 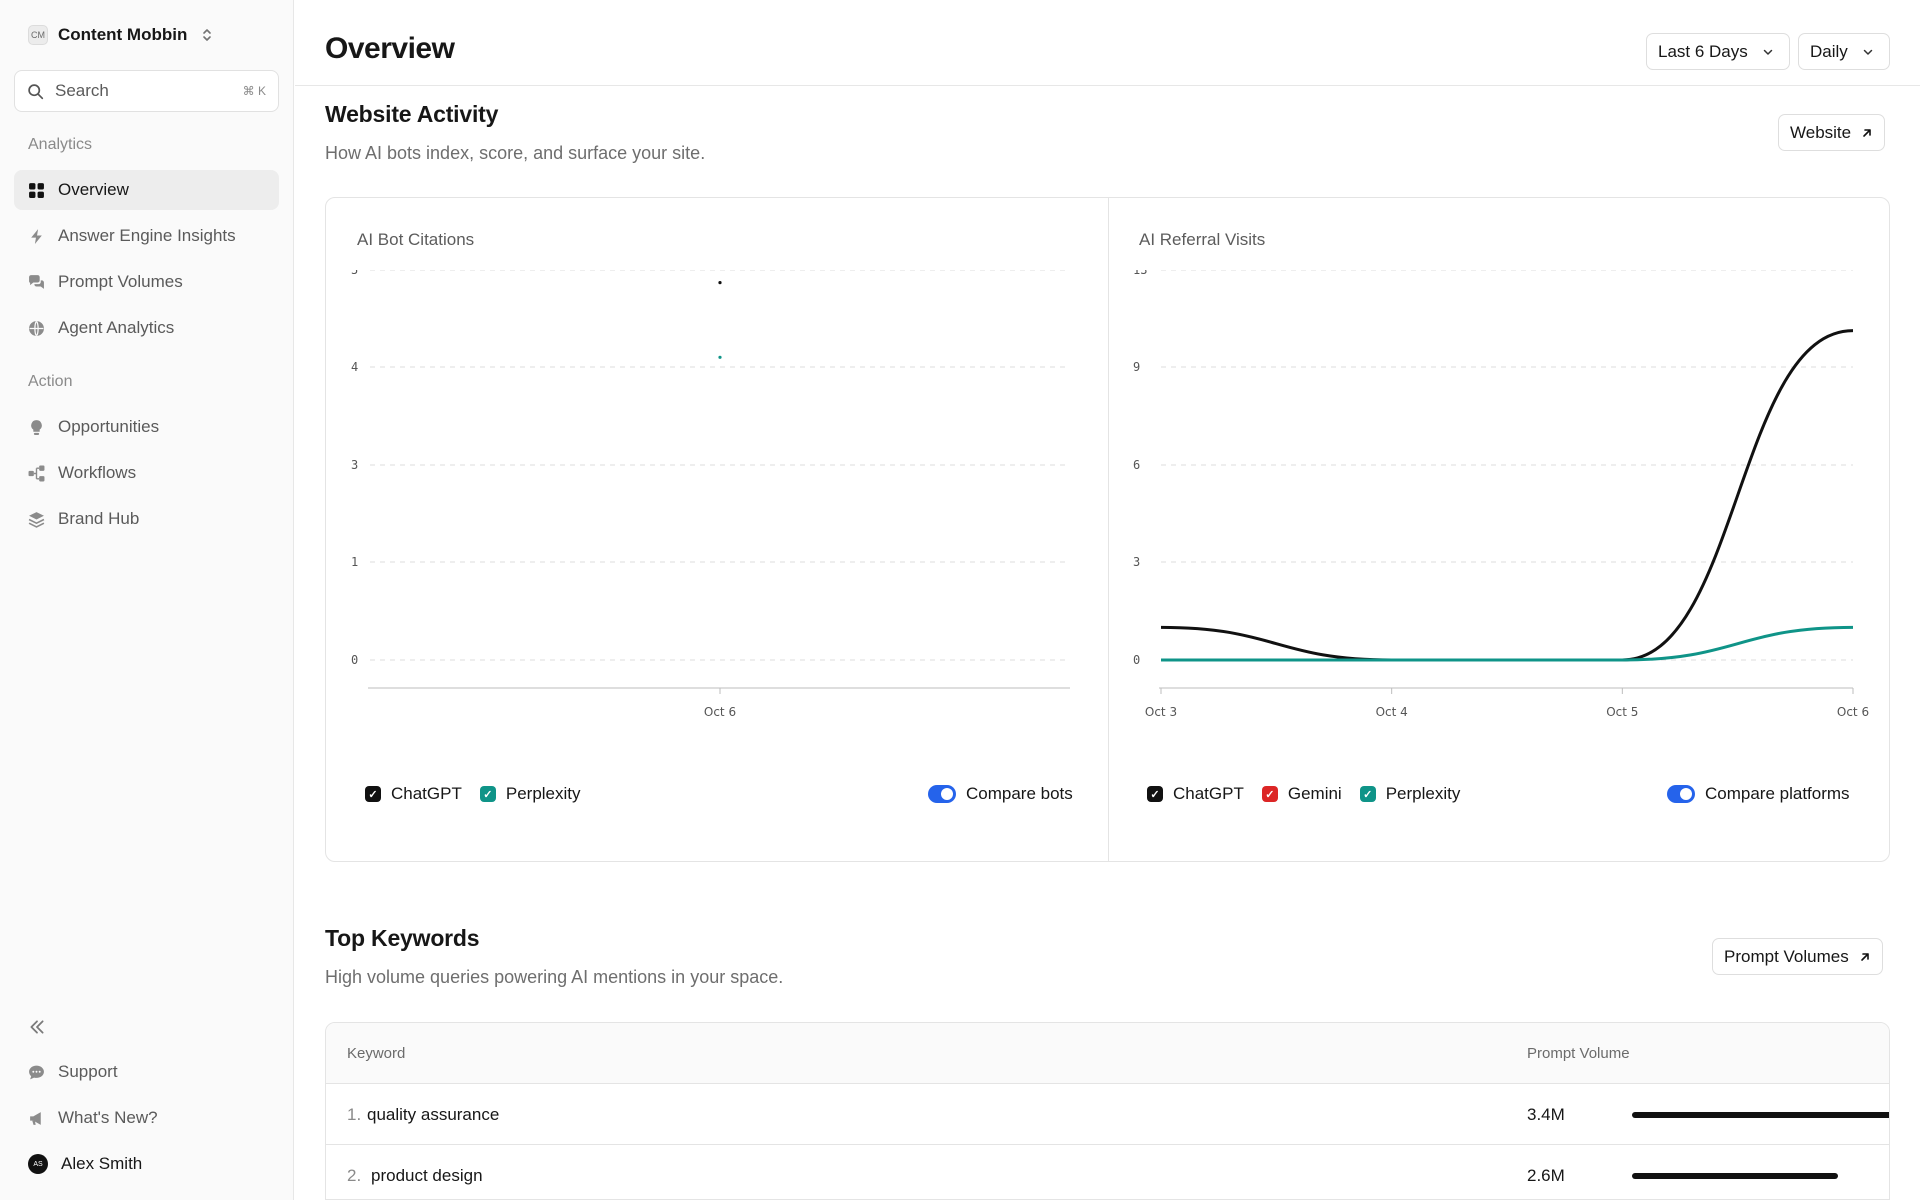 I want to click on interval-value: Daily, so click(x=1829, y=51).